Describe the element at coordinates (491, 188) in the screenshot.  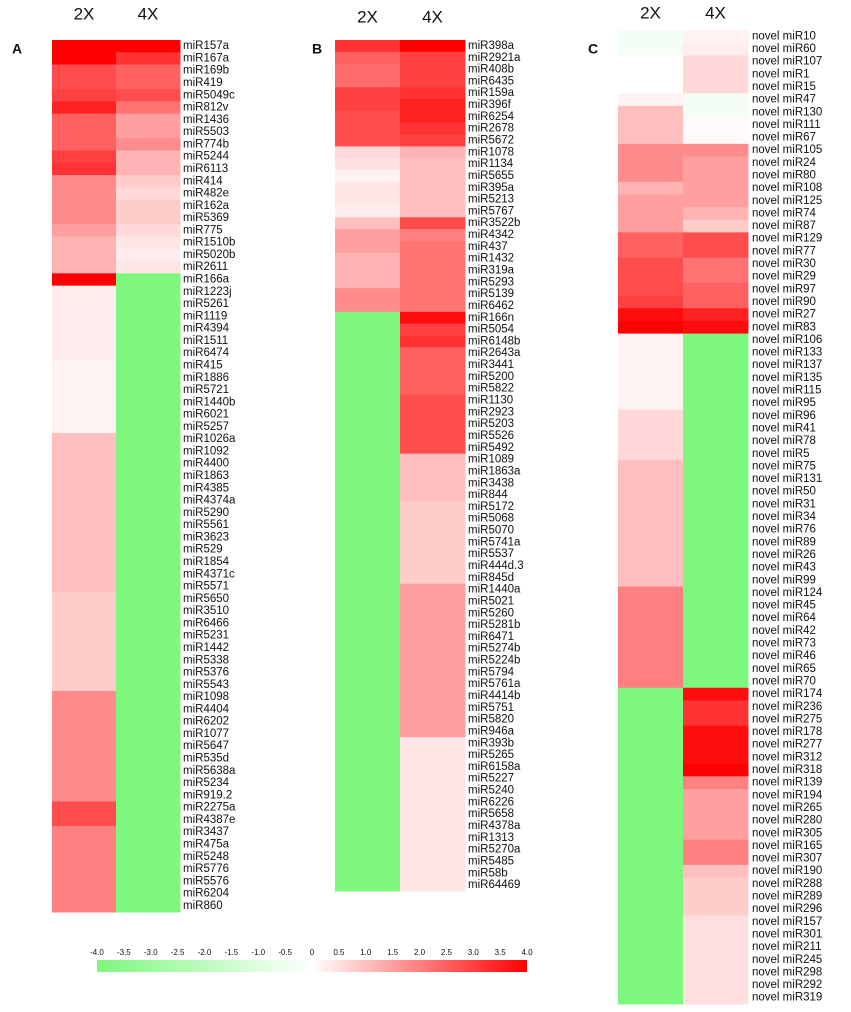
I see `row-label: miR395a` at that location.